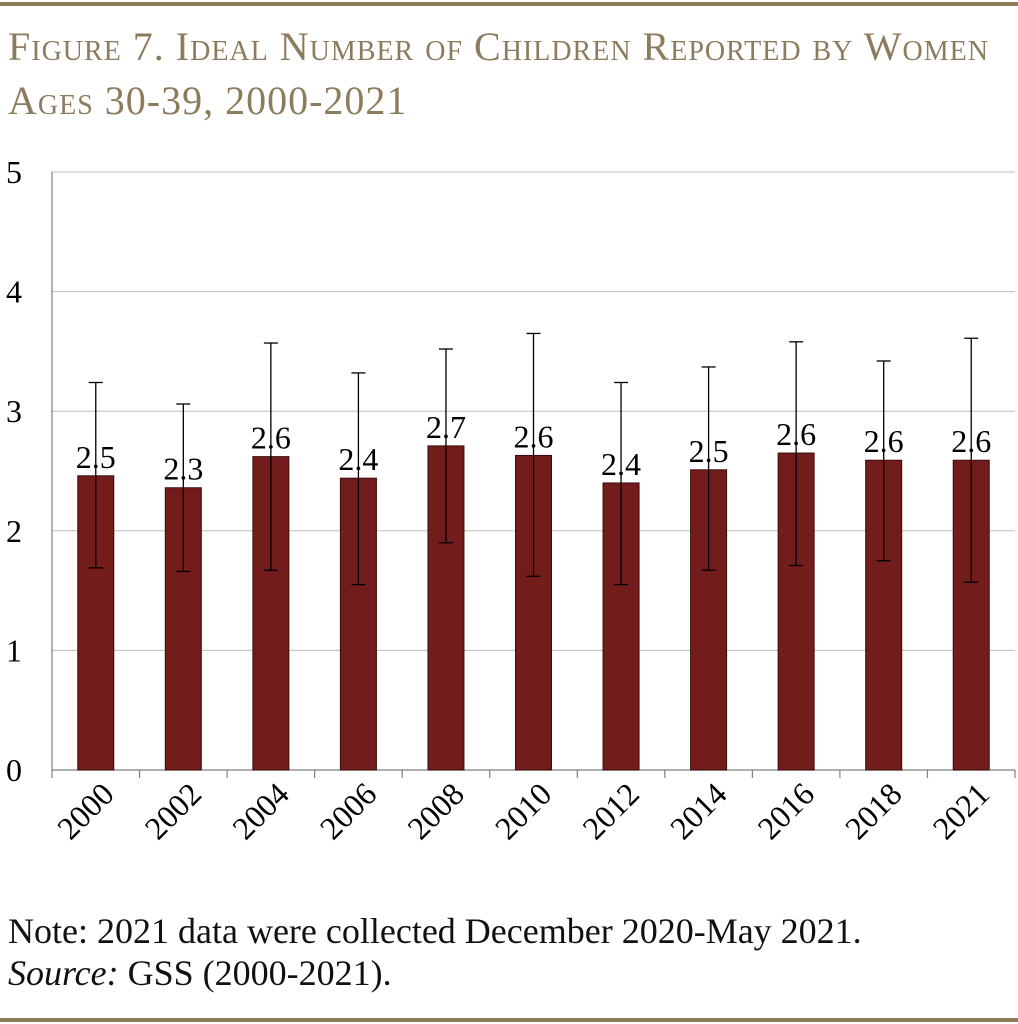  I want to click on y-tick-label: 4, so click(14, 292).